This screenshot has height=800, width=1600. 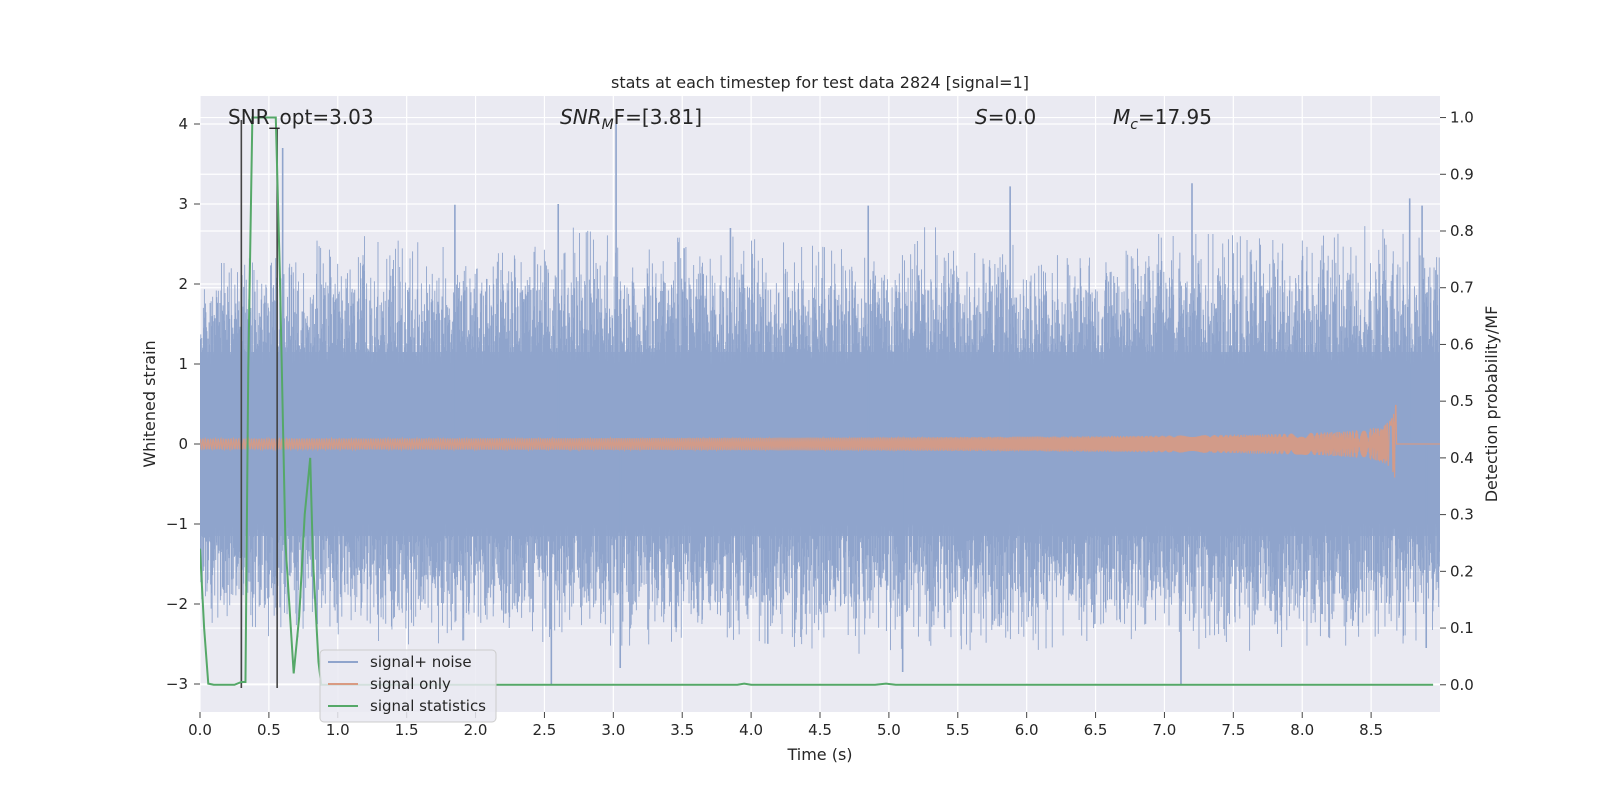 I want to click on y-right-tick-label: 0.9, so click(x=1462, y=174).